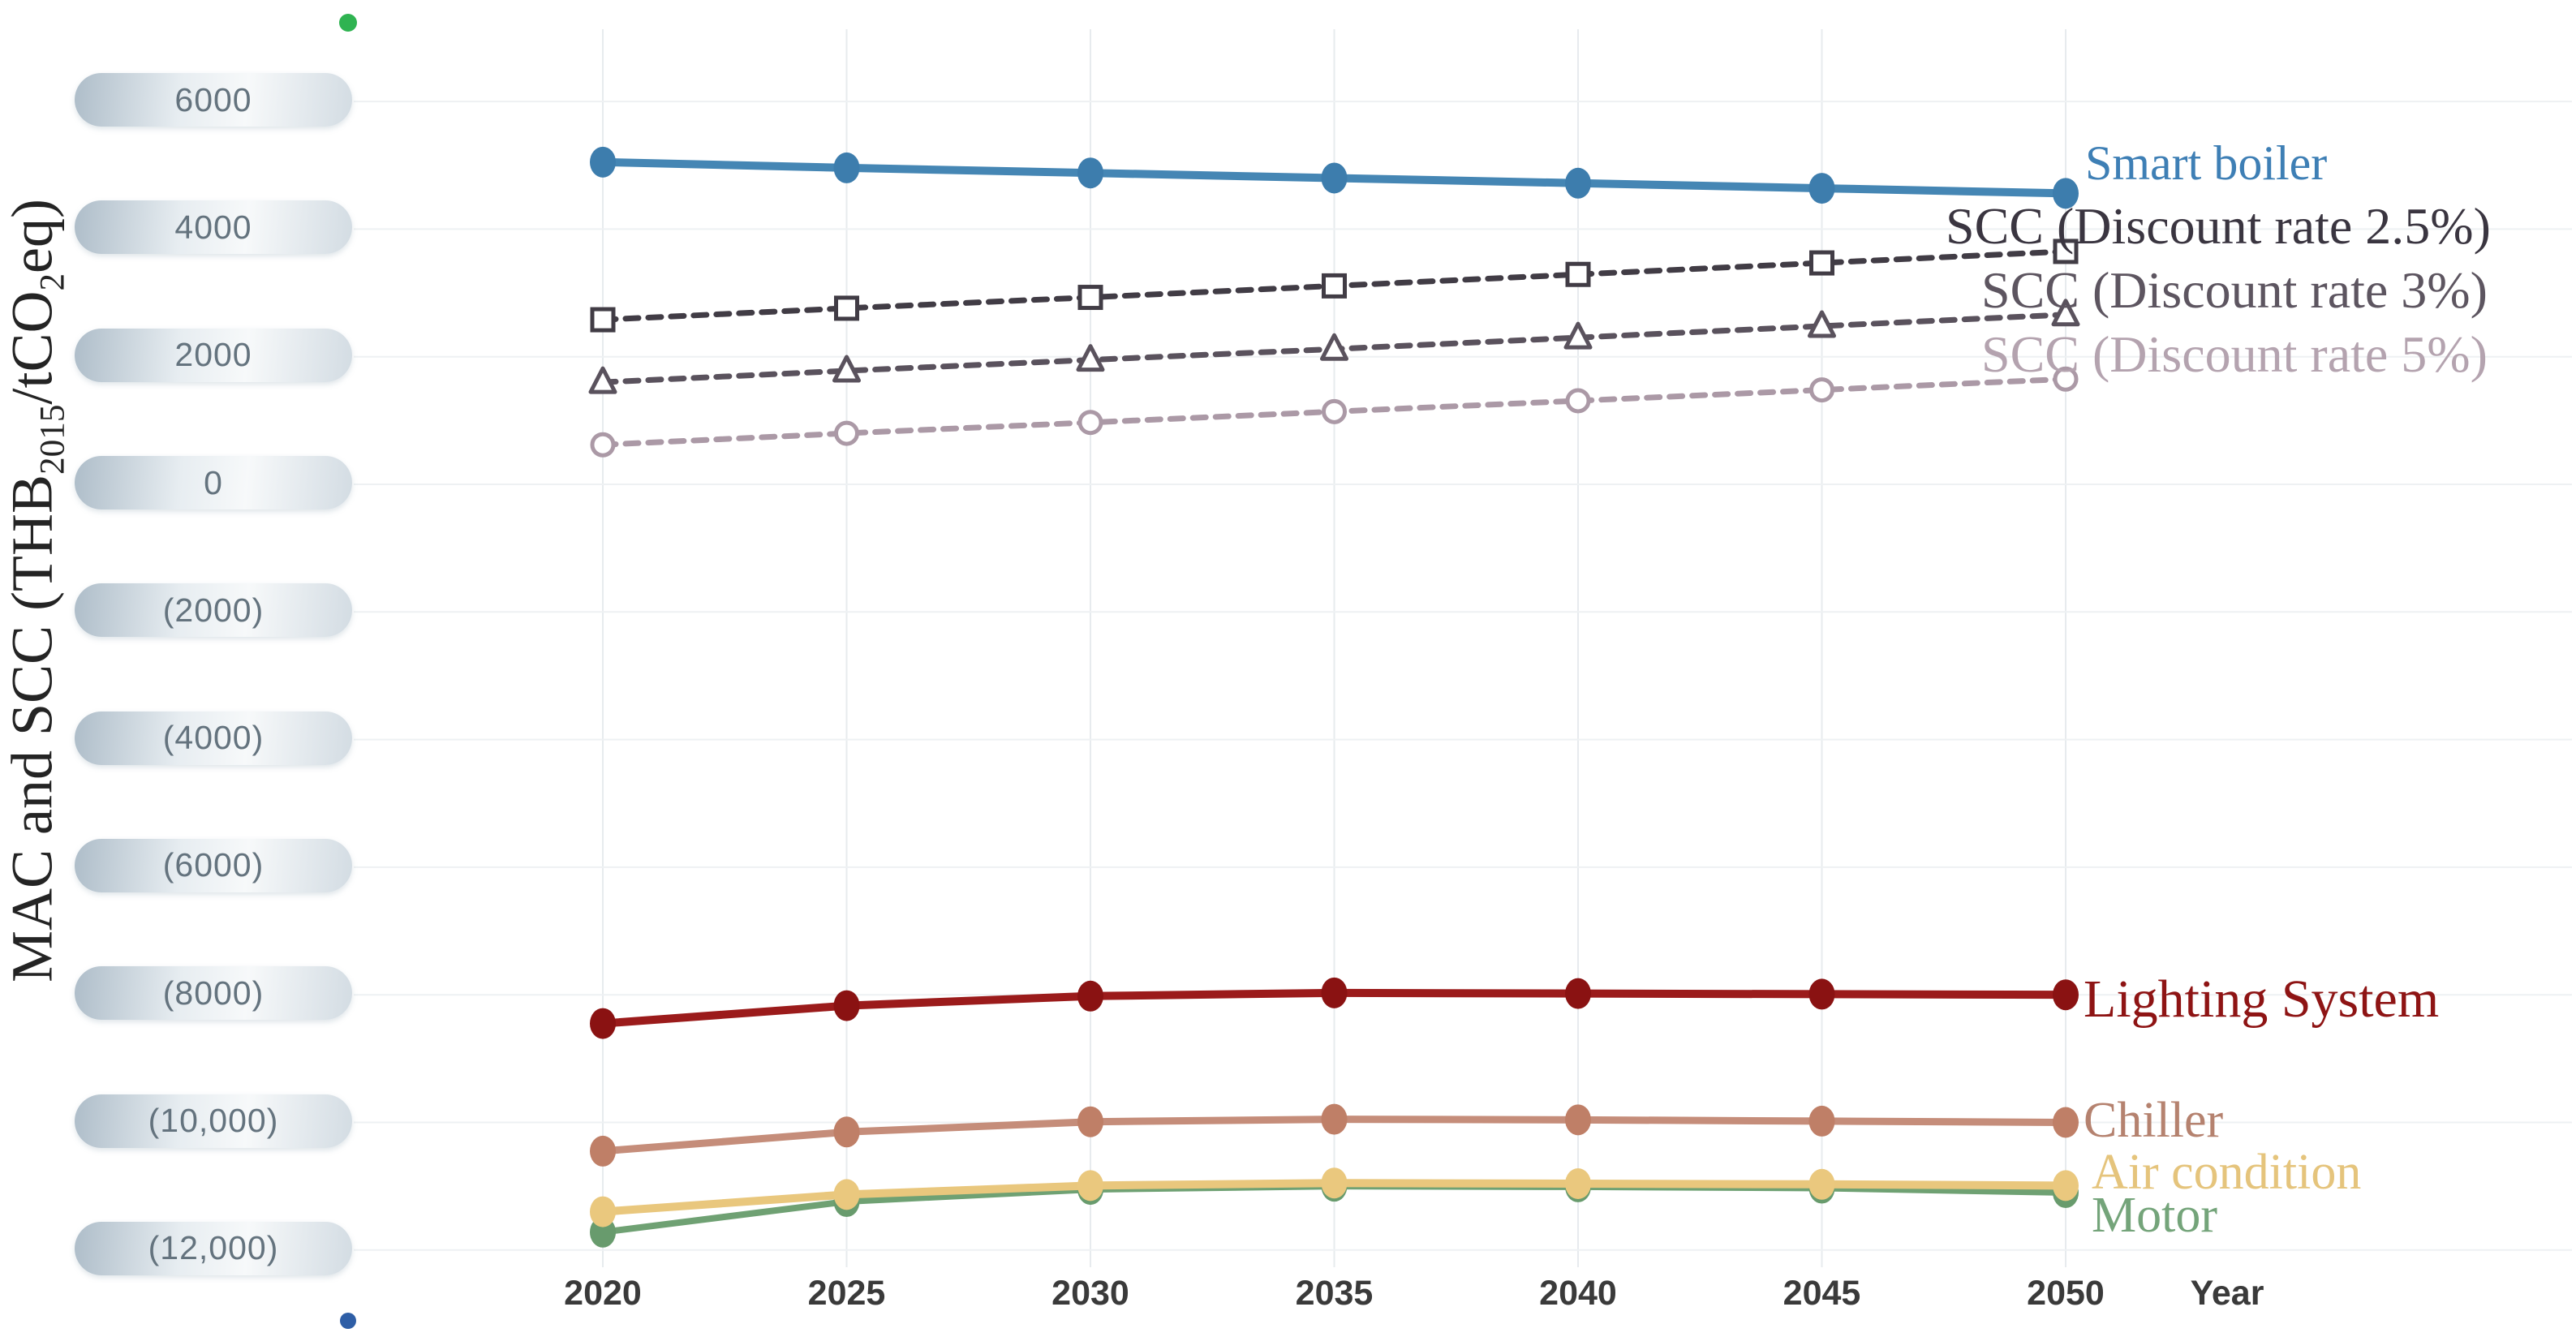 The image size is (2576, 1337). What do you see at coordinates (1090, 1293) in the screenshot?
I see `x-tick-label: 2030` at bounding box center [1090, 1293].